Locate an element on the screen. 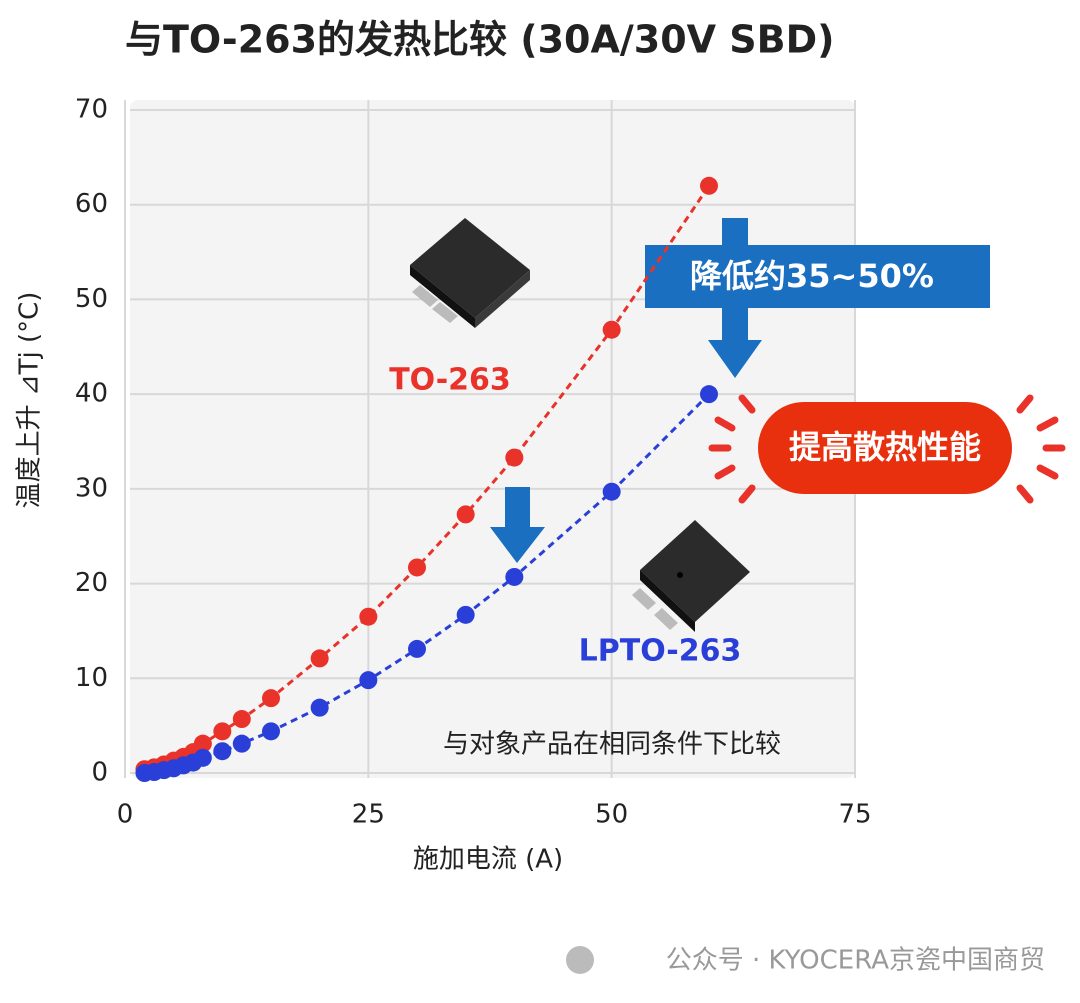 The width and height of the screenshot is (1080, 1003). x-tick-label: 75 is located at coordinates (854, 815).